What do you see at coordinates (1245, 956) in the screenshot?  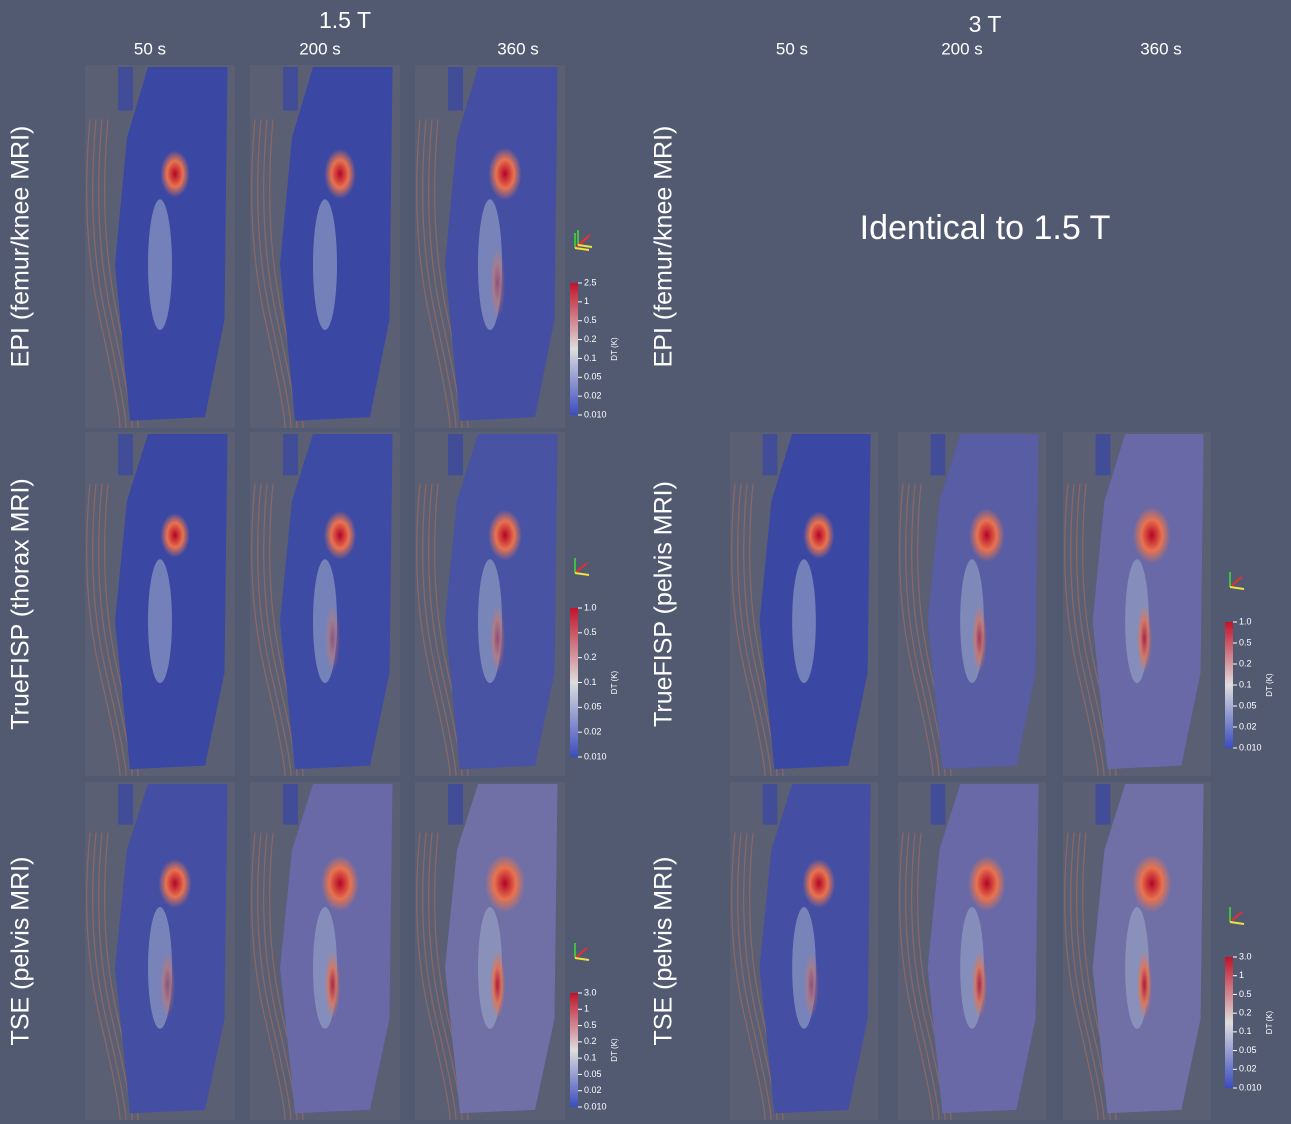 I see `colorbar-label: 3.0` at bounding box center [1245, 956].